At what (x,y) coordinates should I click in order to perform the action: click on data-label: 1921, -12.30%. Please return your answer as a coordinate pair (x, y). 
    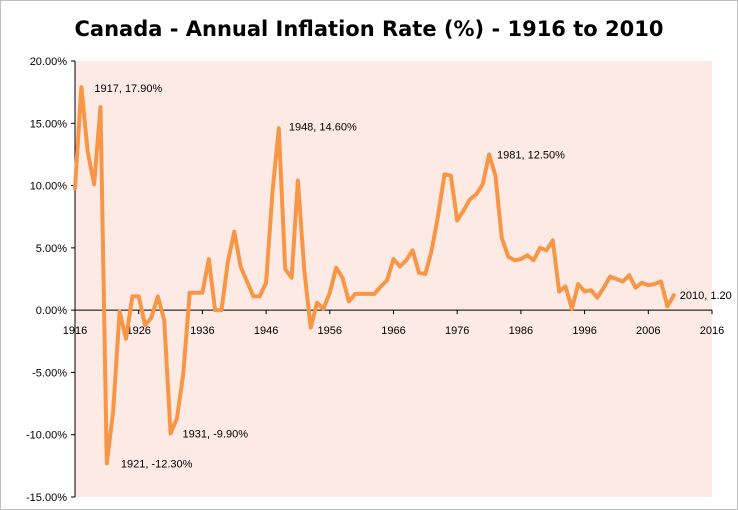
    Looking at the image, I should click on (157, 464).